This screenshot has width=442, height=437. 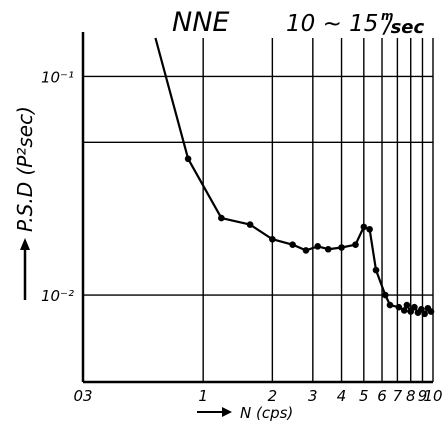 I want to click on x-axis-label-group: N (cps), so click(x=245, y=413).